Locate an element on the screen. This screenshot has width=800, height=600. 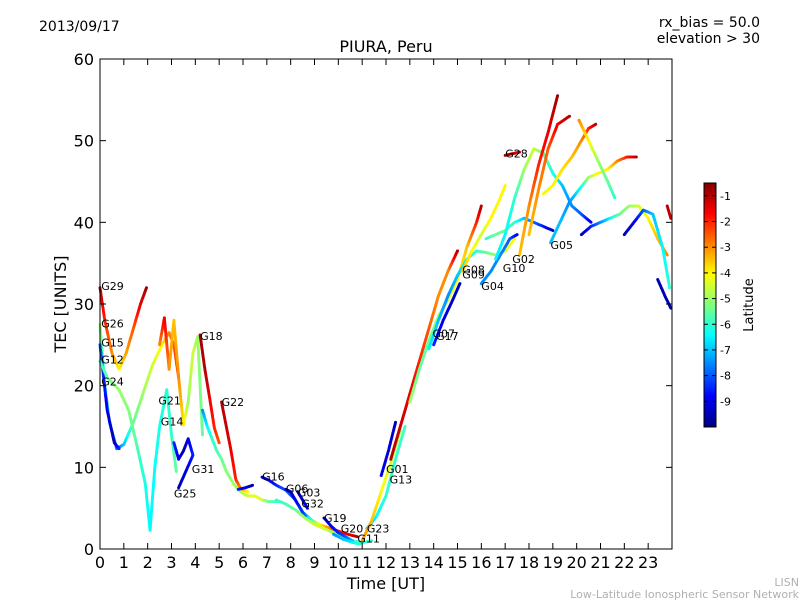
x-tick-label: 17 is located at coordinates (505, 562).